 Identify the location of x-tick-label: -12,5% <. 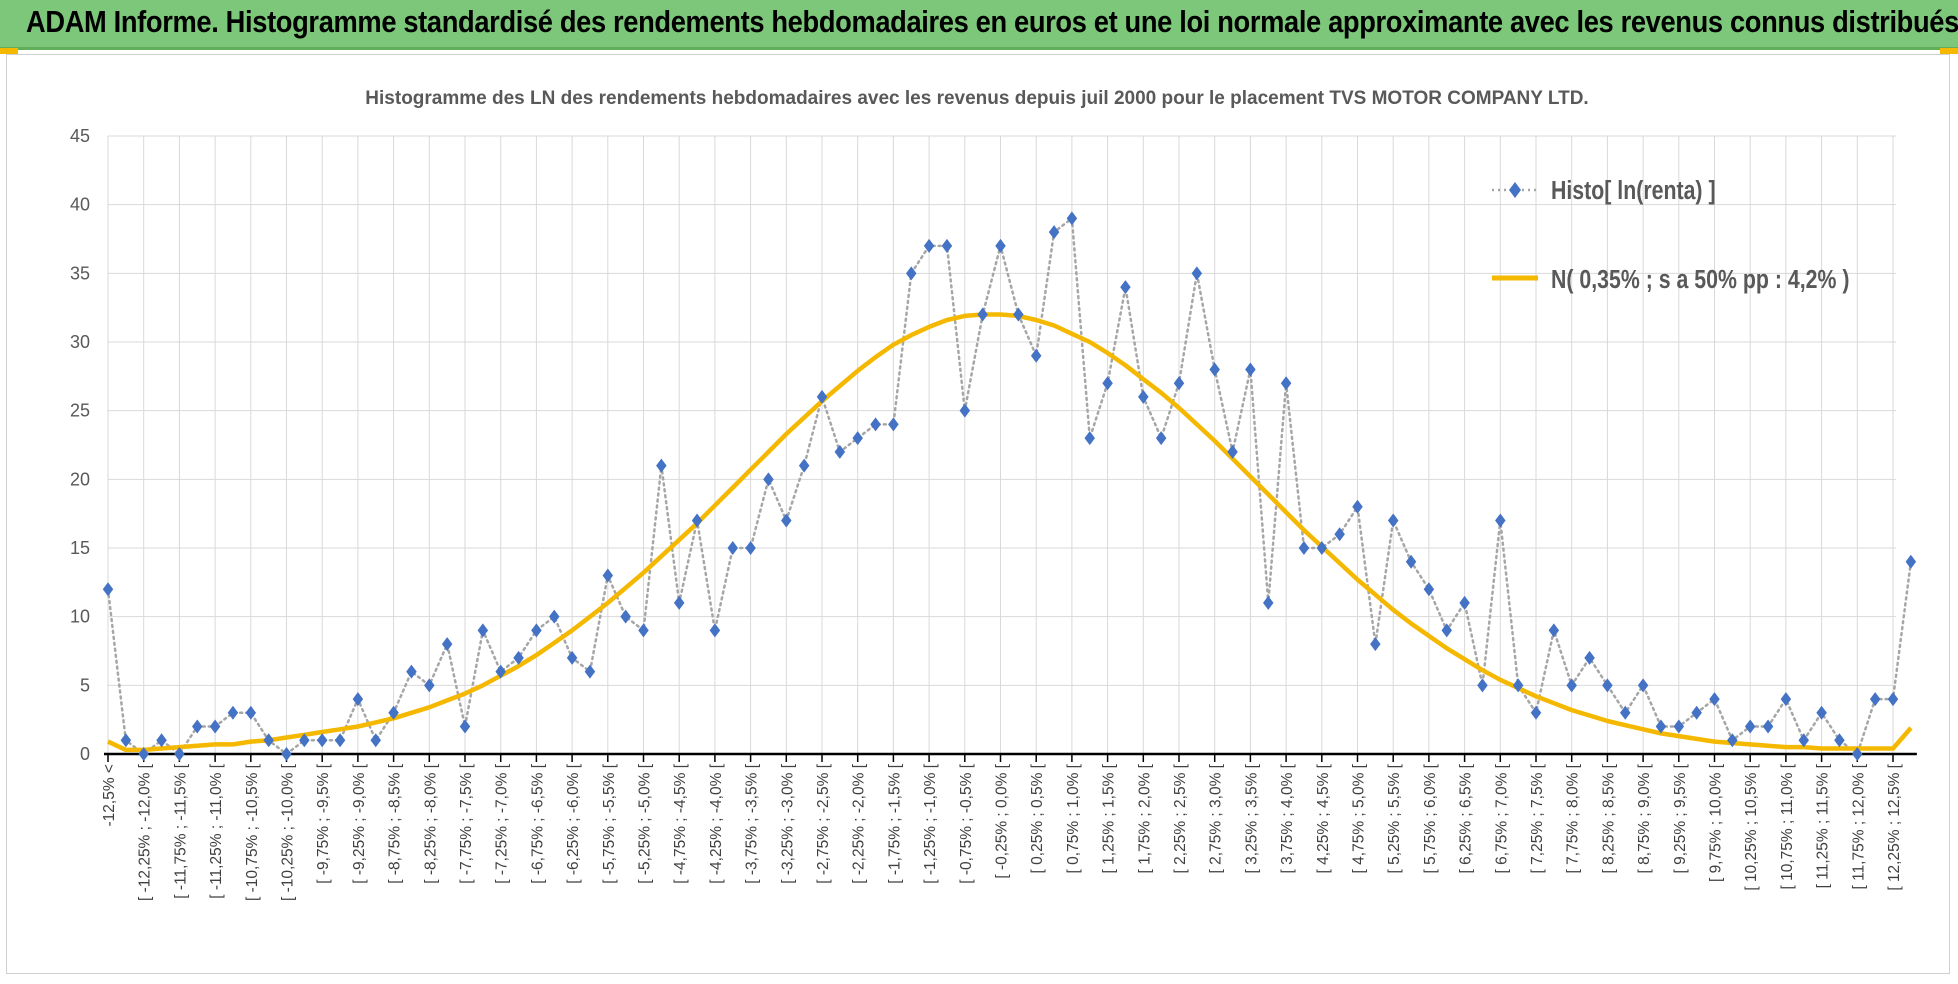
(109, 795).